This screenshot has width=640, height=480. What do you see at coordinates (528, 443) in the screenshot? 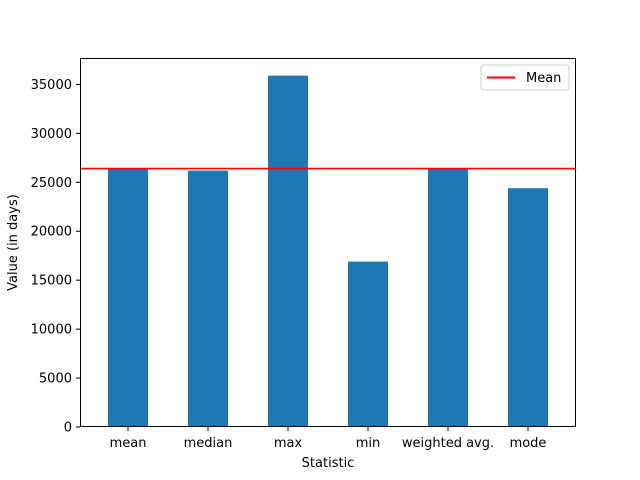
I see `x-tick-label: mode` at bounding box center [528, 443].